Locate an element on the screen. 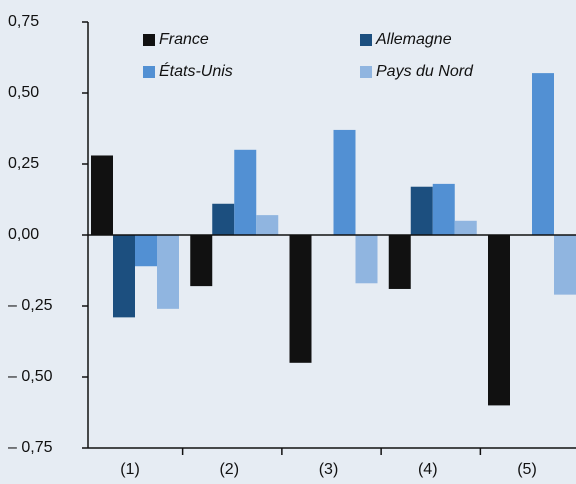  x-tick-label: (1) is located at coordinates (130, 469).